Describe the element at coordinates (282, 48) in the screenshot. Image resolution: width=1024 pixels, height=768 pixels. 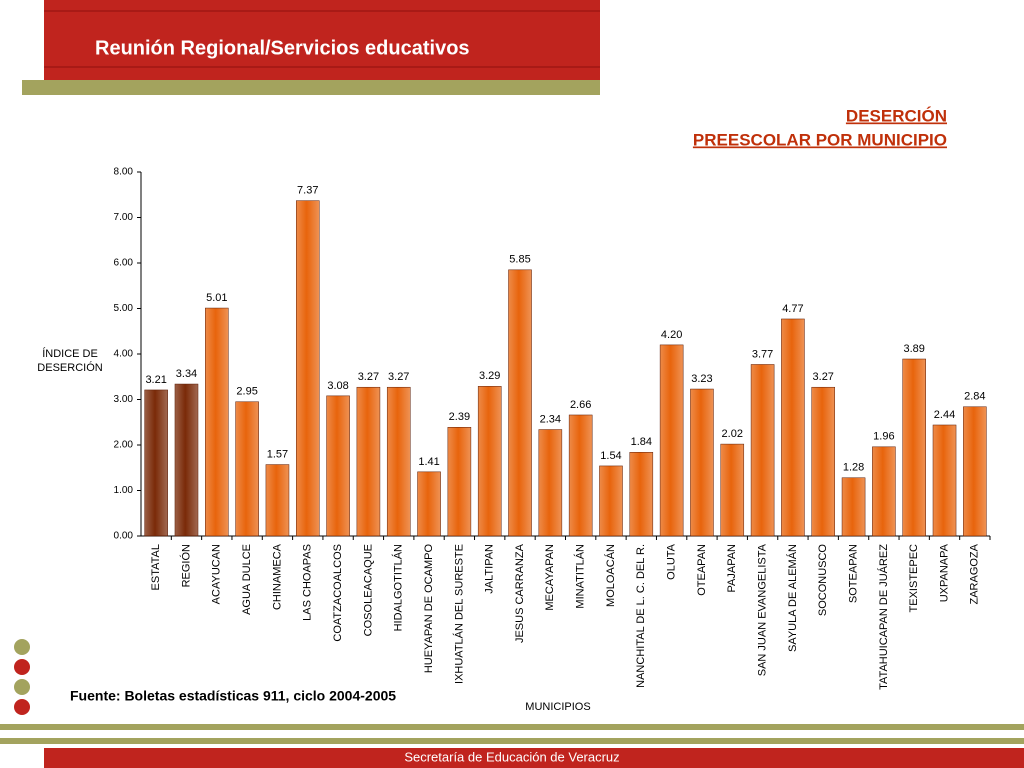
I see `header-title: Reunión Regional/Servicios educativos` at that location.